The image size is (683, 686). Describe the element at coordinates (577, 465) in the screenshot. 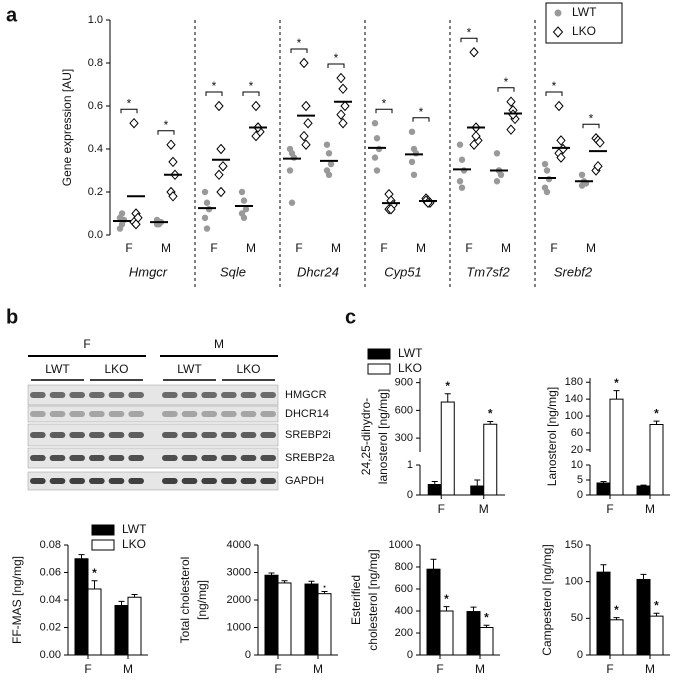

I see `y-tick-label: 10` at that location.